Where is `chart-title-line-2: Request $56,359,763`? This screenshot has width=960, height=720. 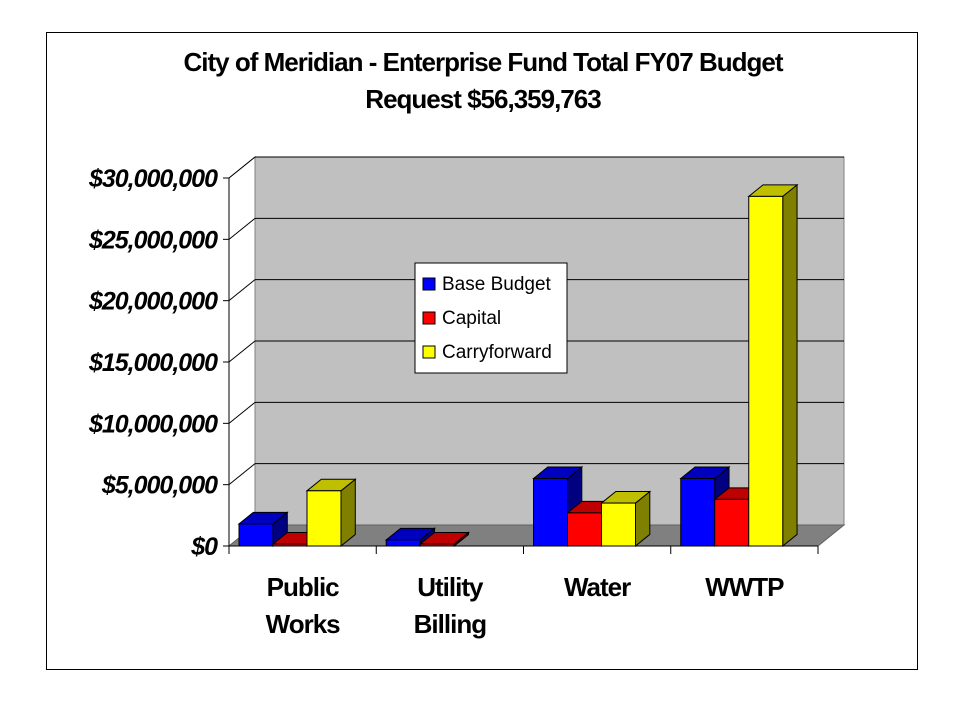
chart-title-line-2: Request $56,359,763 is located at coordinates (483, 99).